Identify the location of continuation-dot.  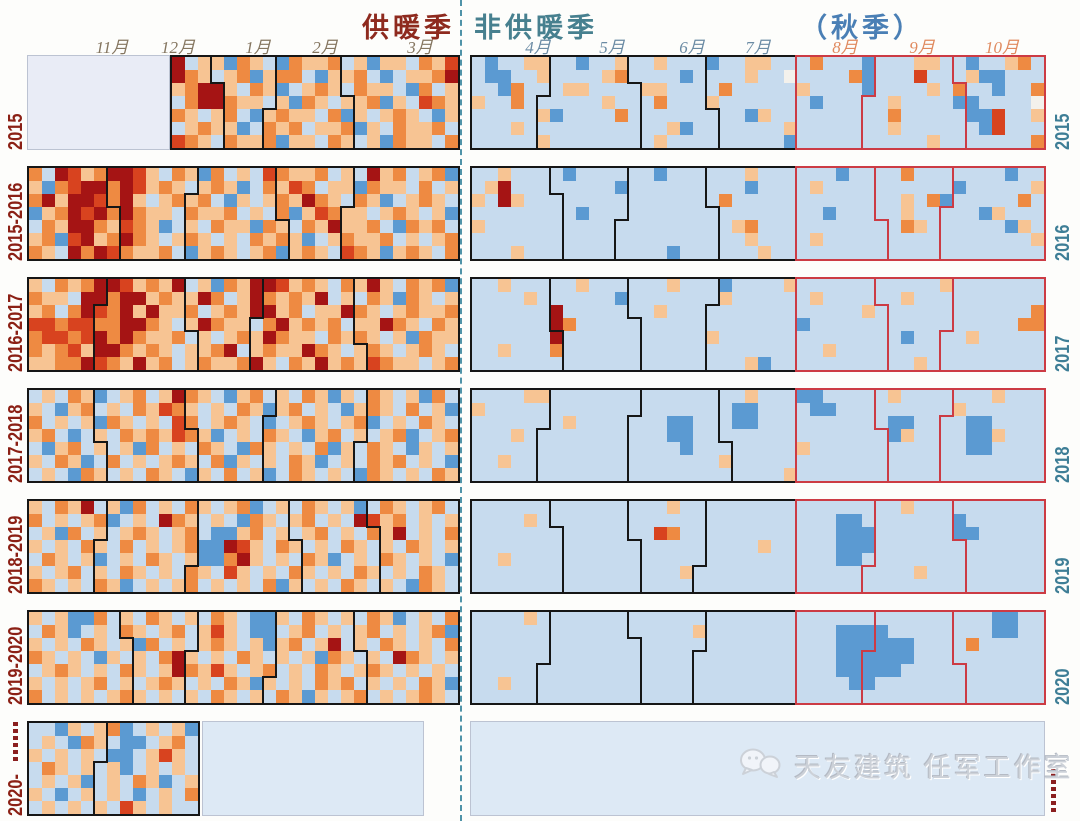
(1053, 768).